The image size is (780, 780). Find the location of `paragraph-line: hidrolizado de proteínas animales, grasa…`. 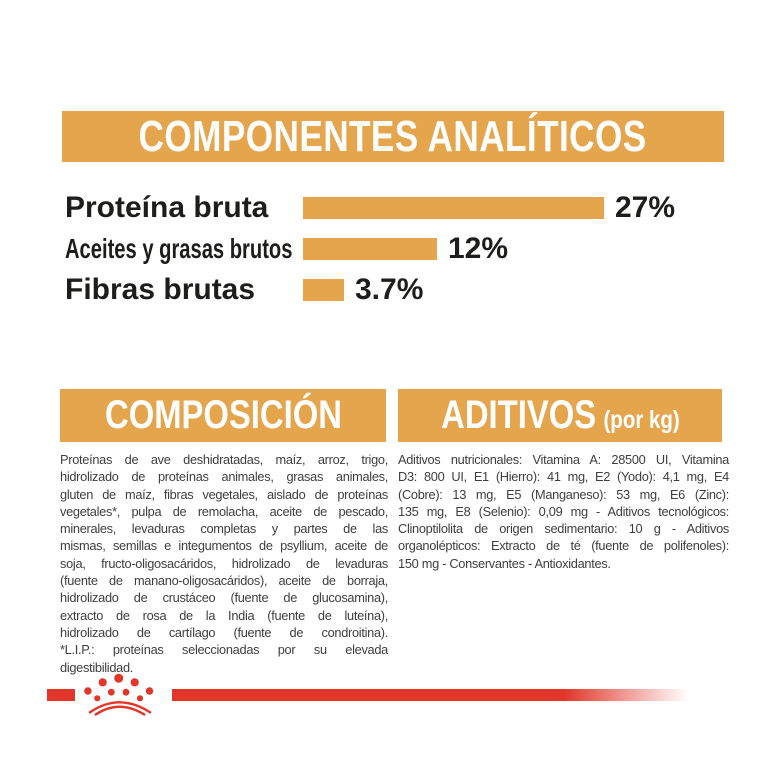

paragraph-line: hidrolizado de proteínas animales, grasa… is located at coordinates (224, 477).